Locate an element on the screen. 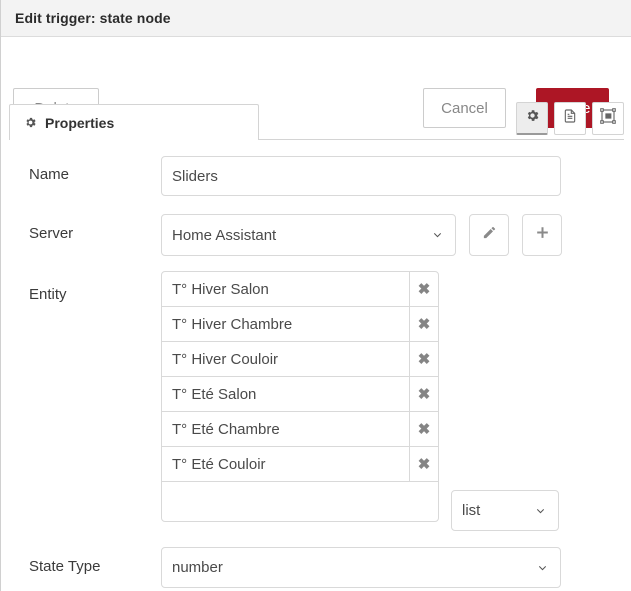  cancel-button: Cancel is located at coordinates (464, 108).